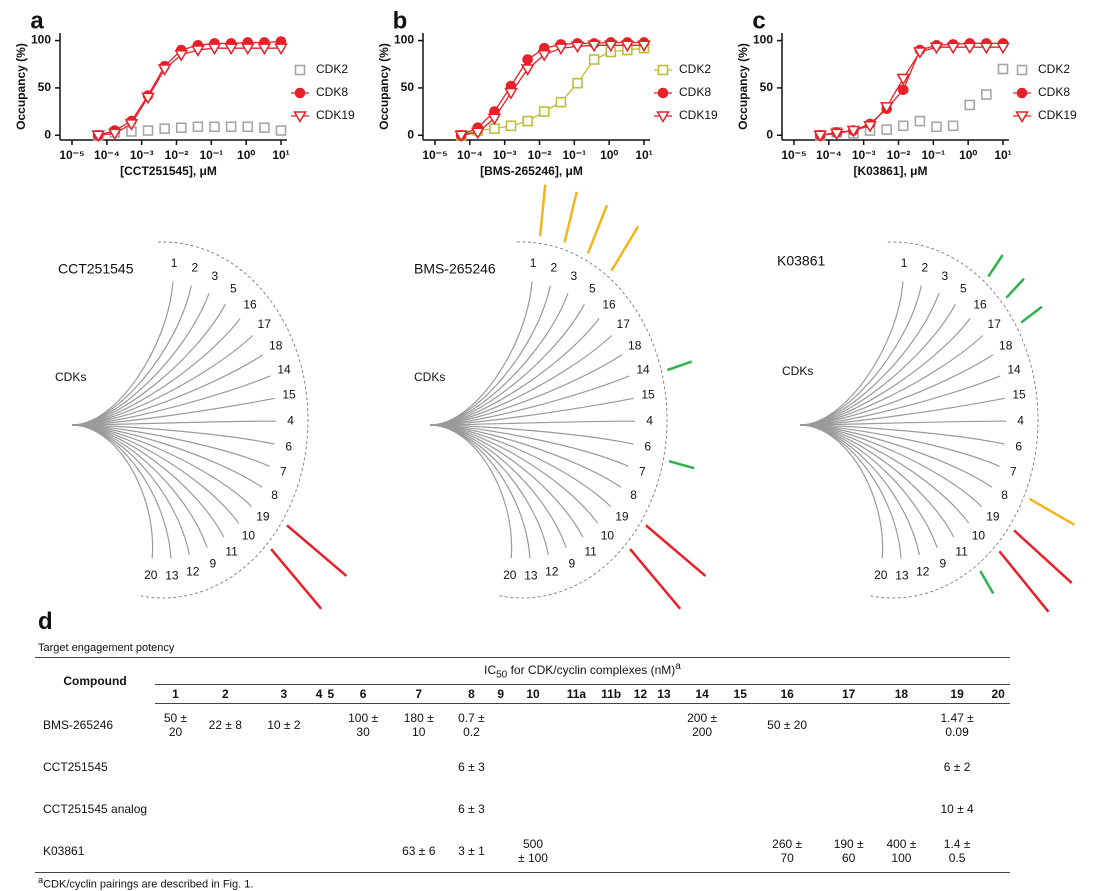 This screenshot has width=1099, height=891. What do you see at coordinates (679, 366) in the screenshot?
I see `hit-marker` at bounding box center [679, 366].